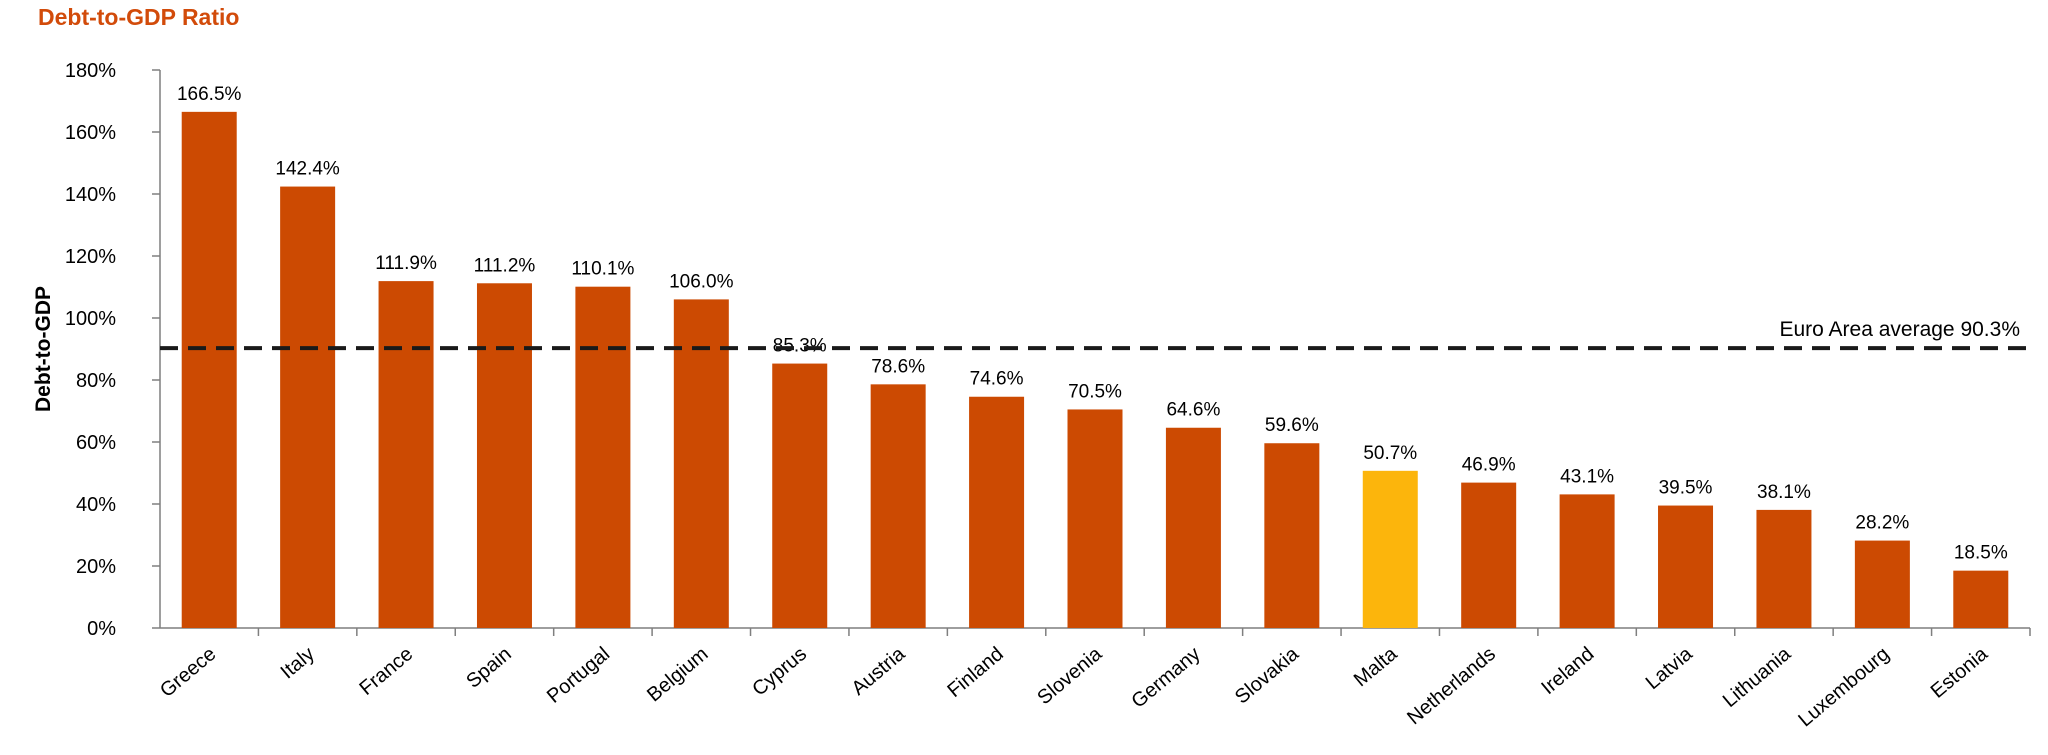  I want to click on category-label: Italy, so click(298, 663).